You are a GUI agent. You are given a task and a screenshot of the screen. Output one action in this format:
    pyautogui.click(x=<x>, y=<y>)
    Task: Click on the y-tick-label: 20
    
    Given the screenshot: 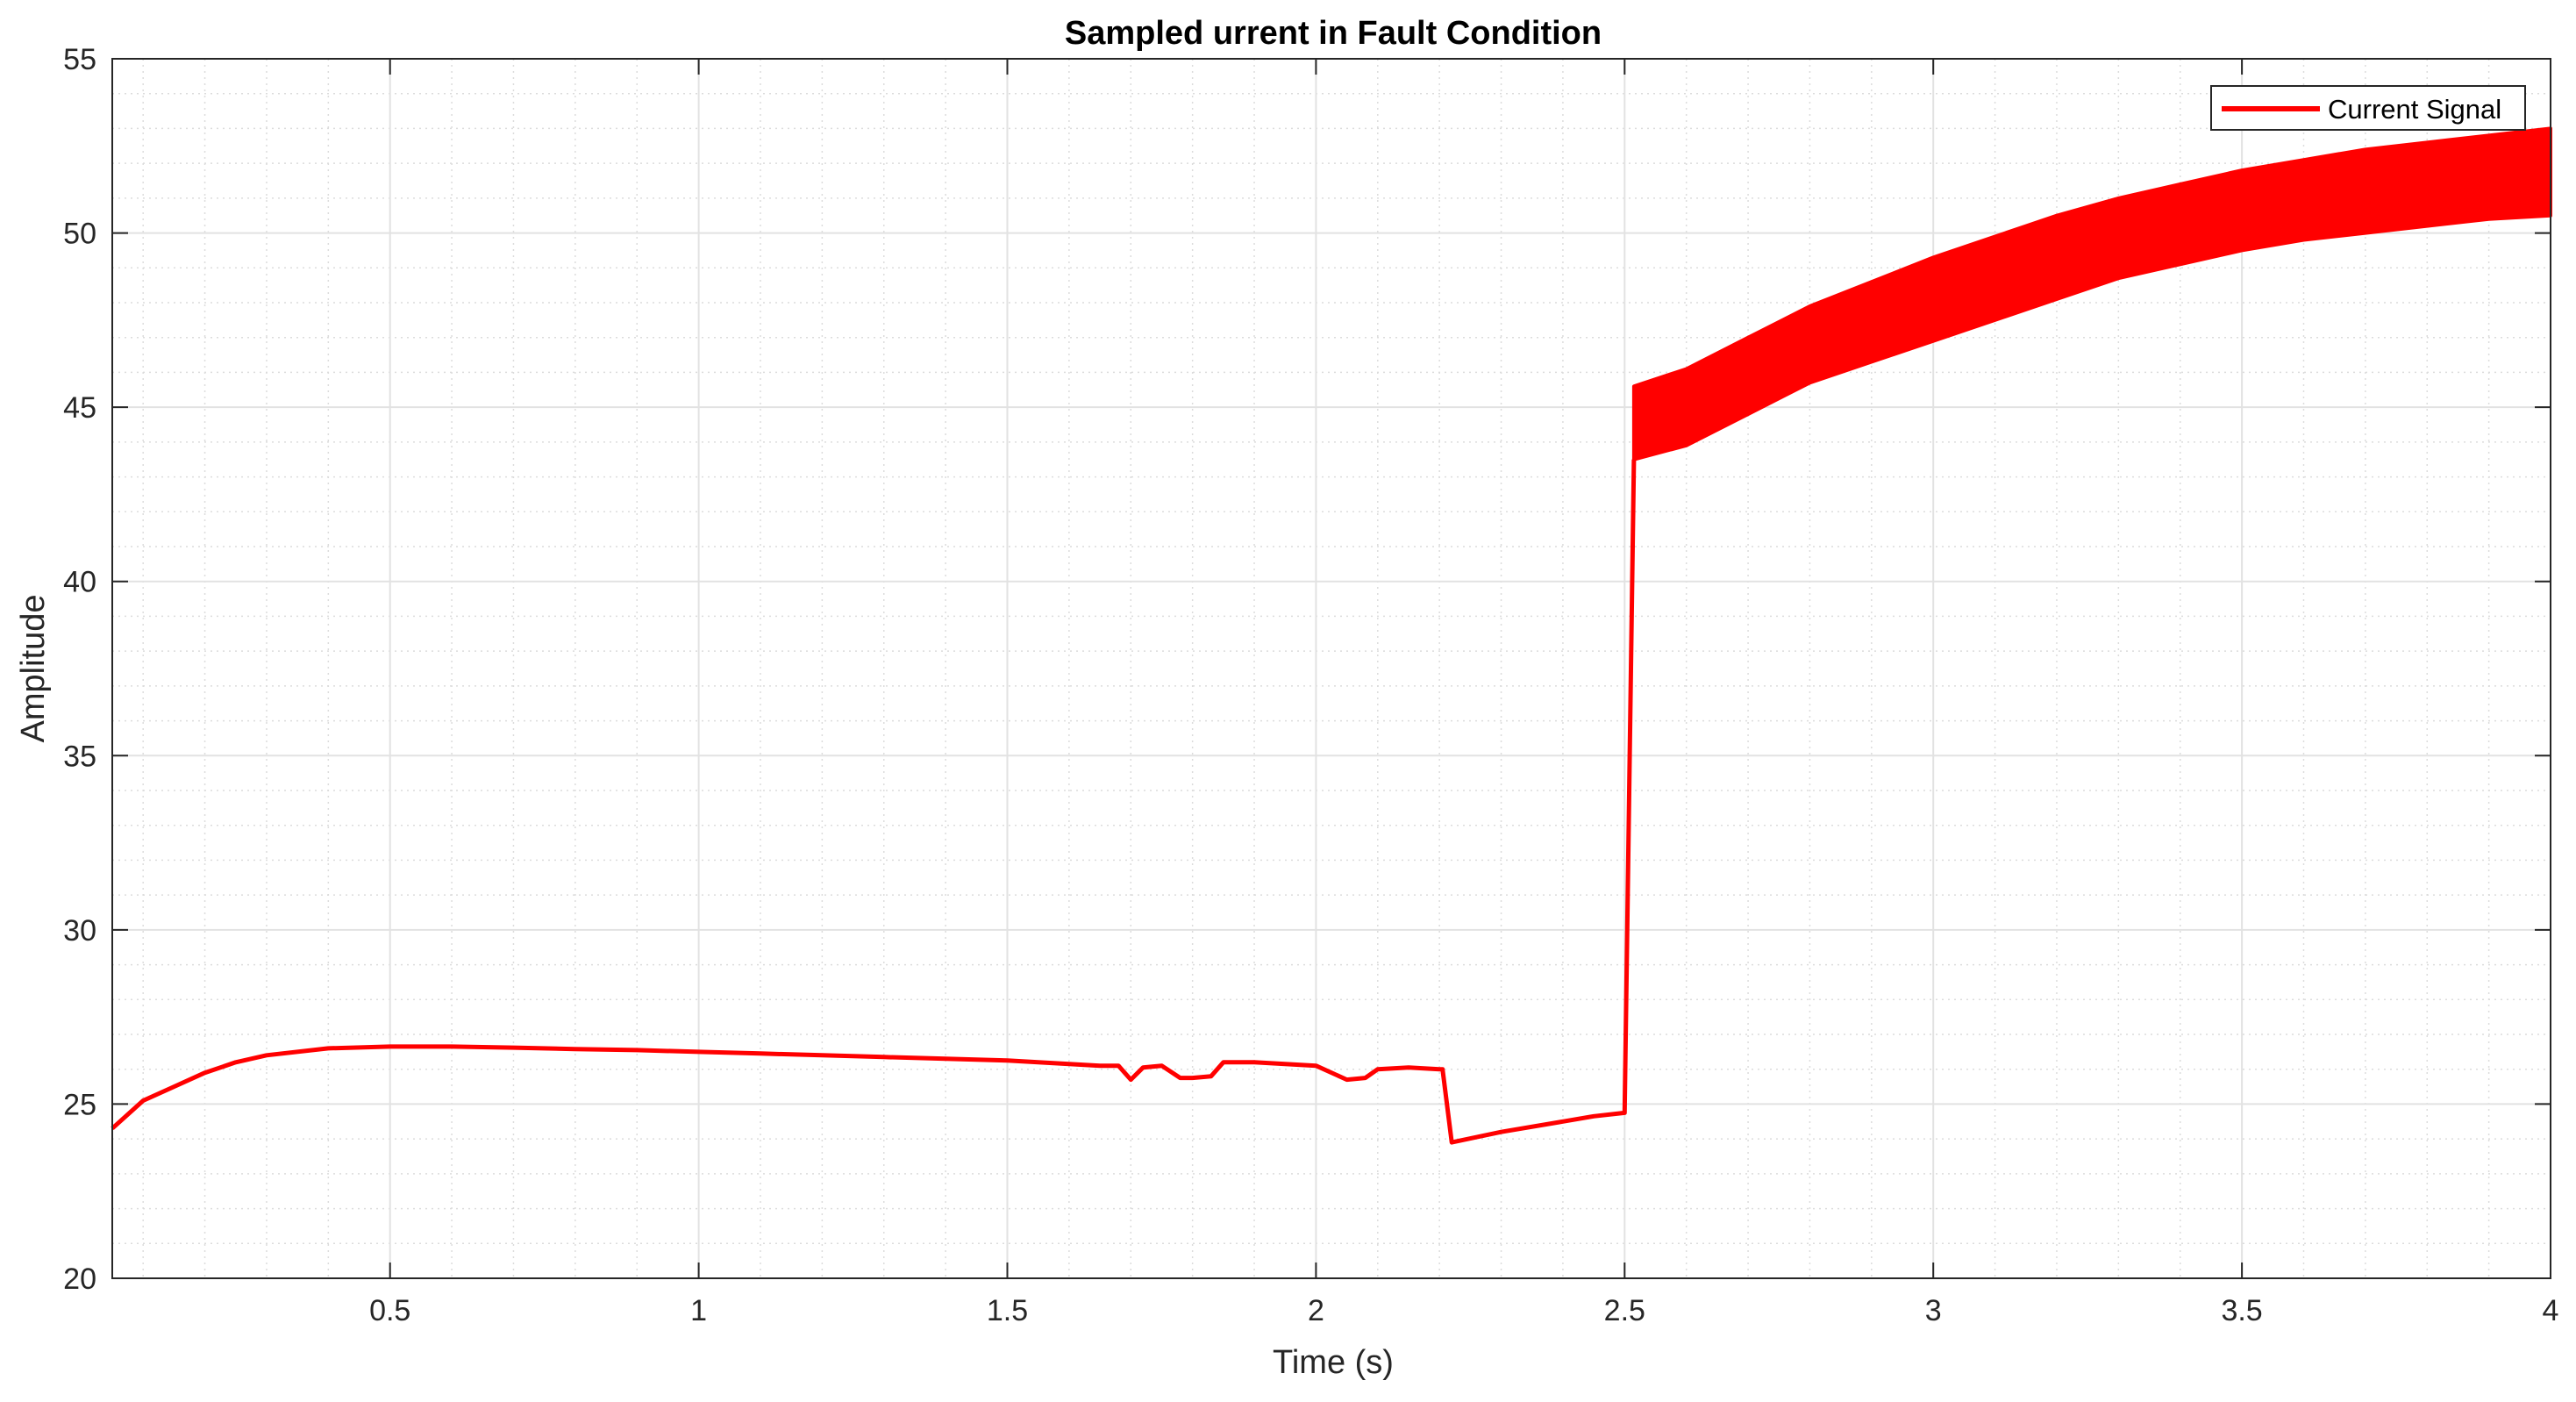 What is the action you would take?
    pyautogui.click(x=79, y=1279)
    